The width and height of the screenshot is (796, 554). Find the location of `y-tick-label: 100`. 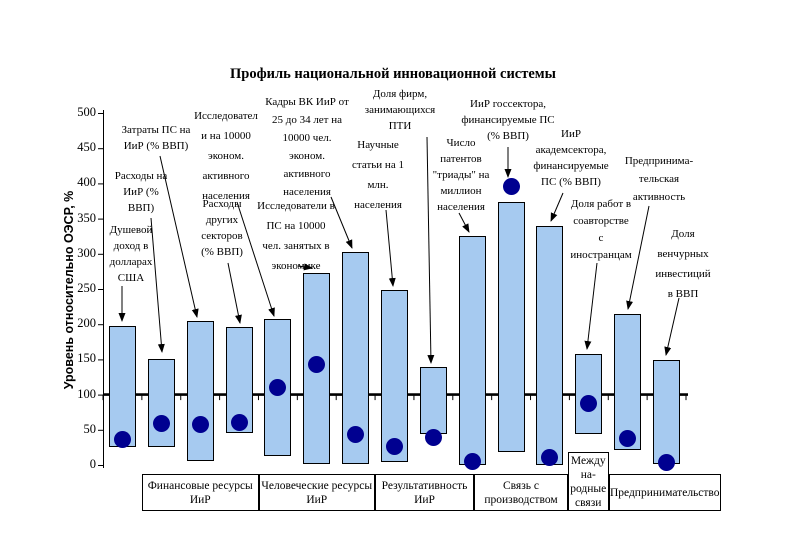

y-tick-label: 100 is located at coordinates (86, 393).